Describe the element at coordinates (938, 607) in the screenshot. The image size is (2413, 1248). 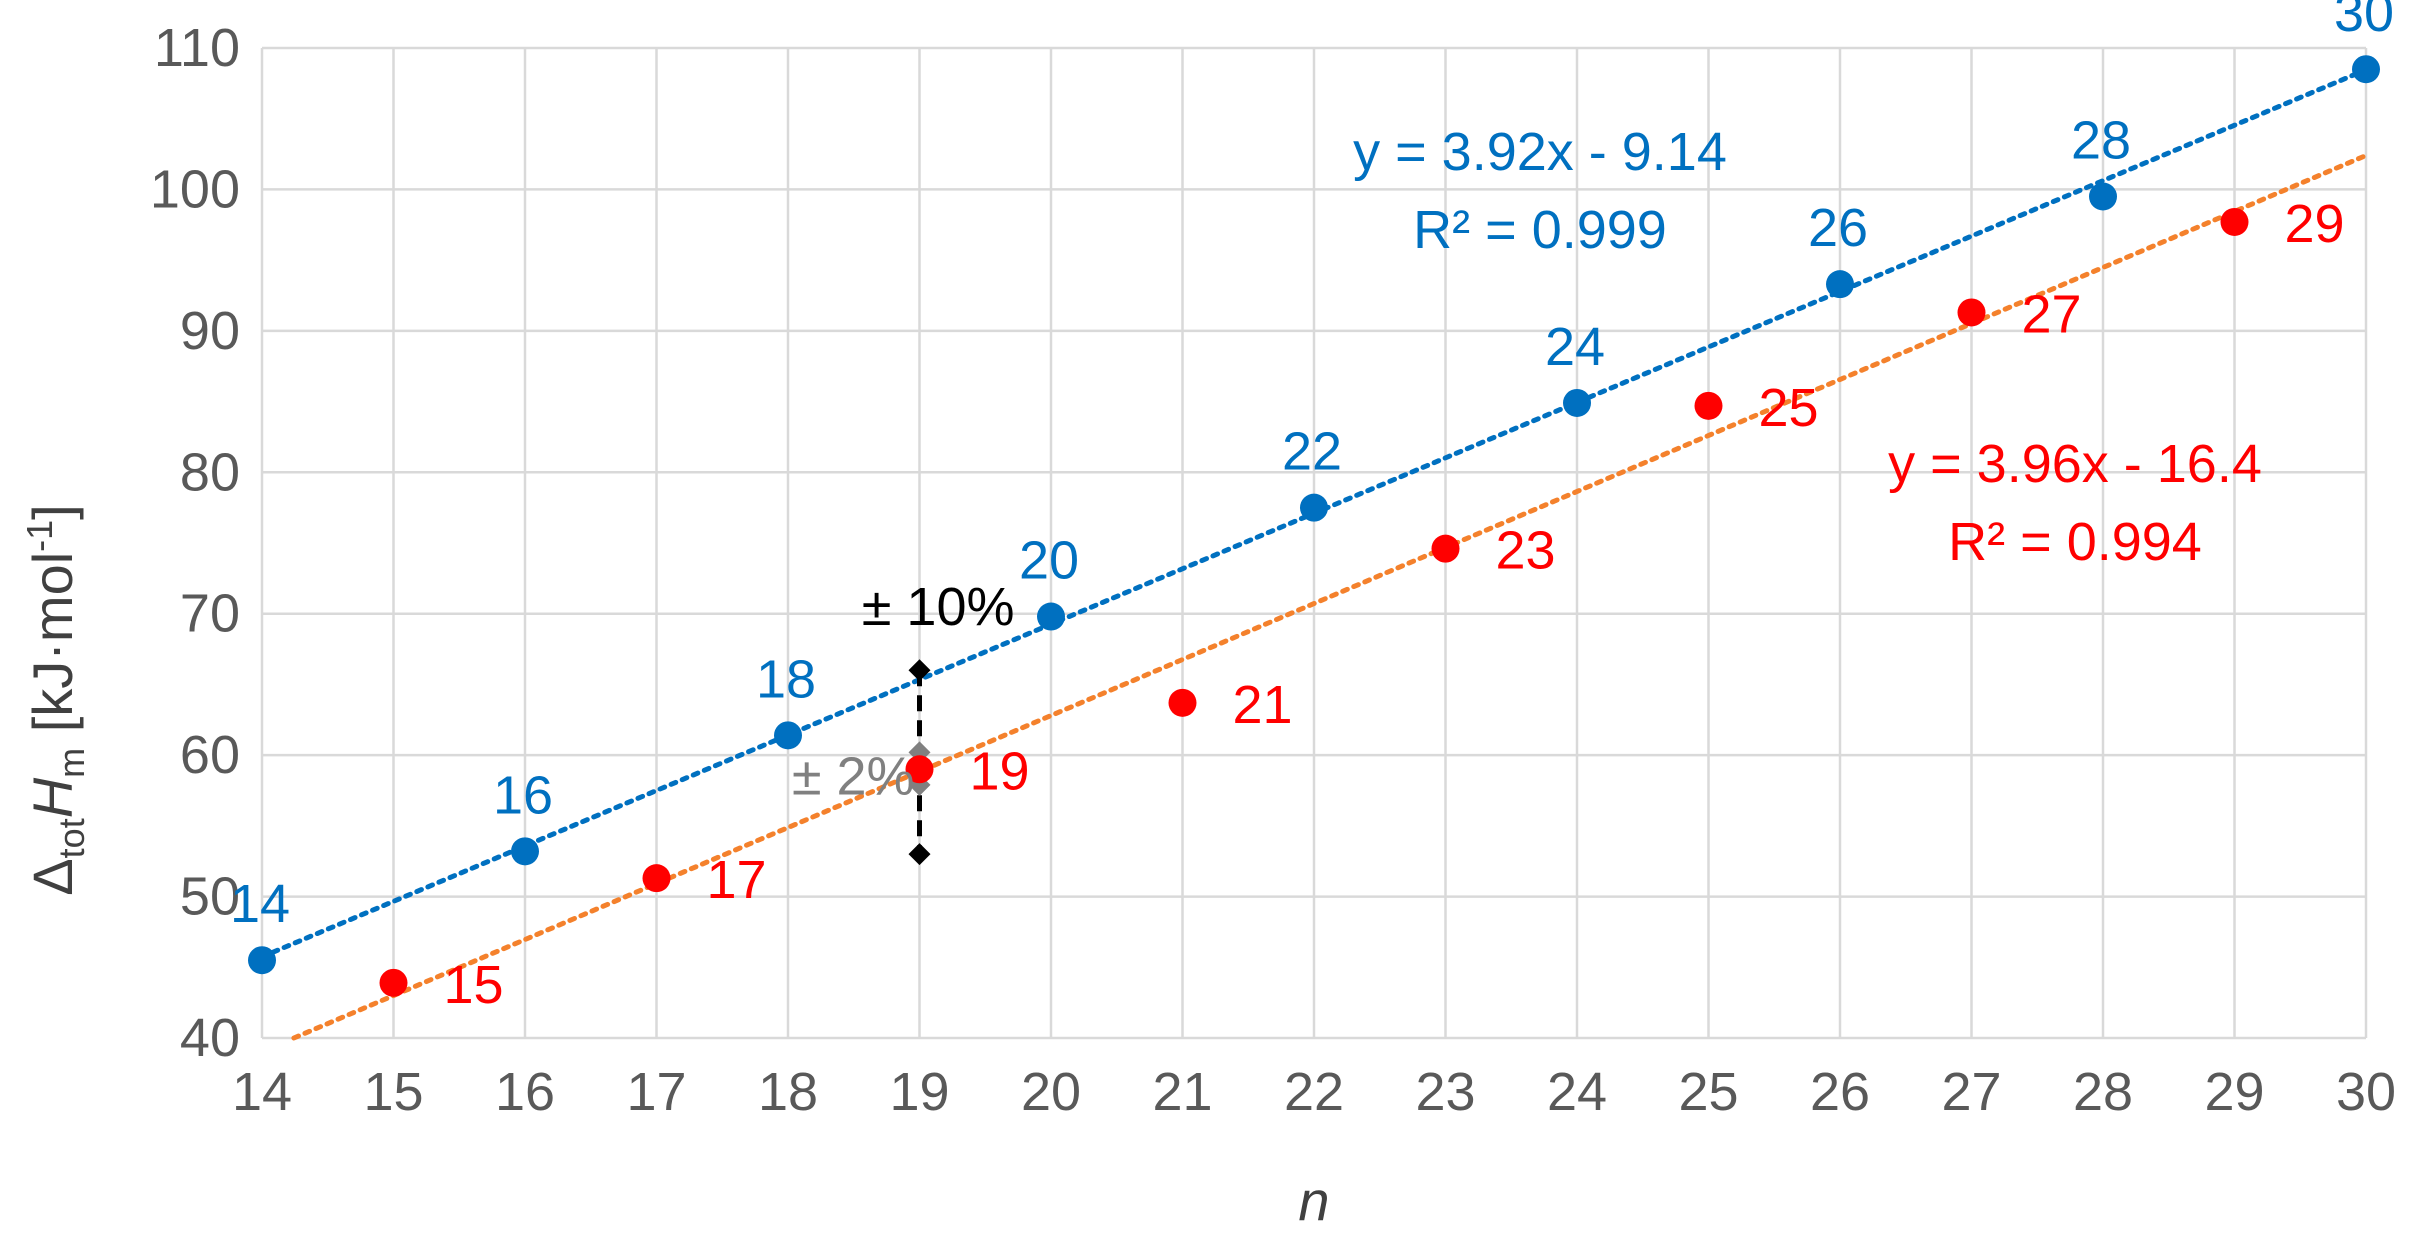
I see `error-label-10pct: ± 10%` at that location.